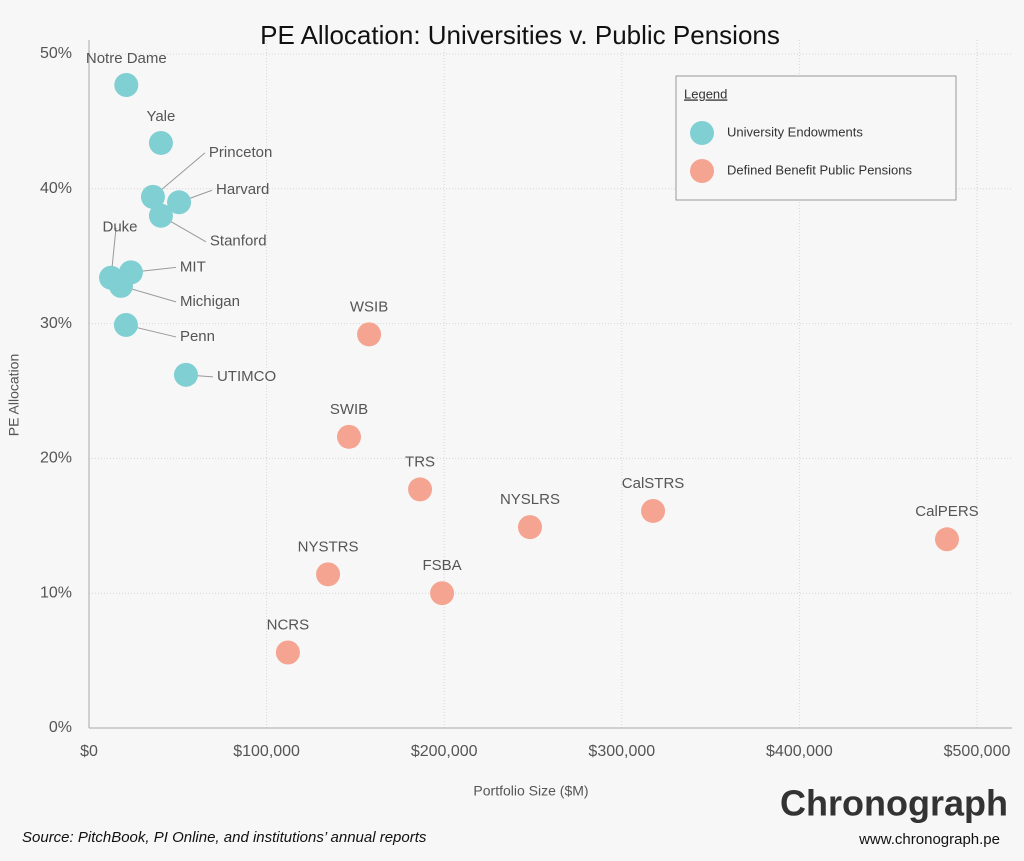 The height and width of the screenshot is (861, 1024). I want to click on x-tick-label: $200,000, so click(444, 751).